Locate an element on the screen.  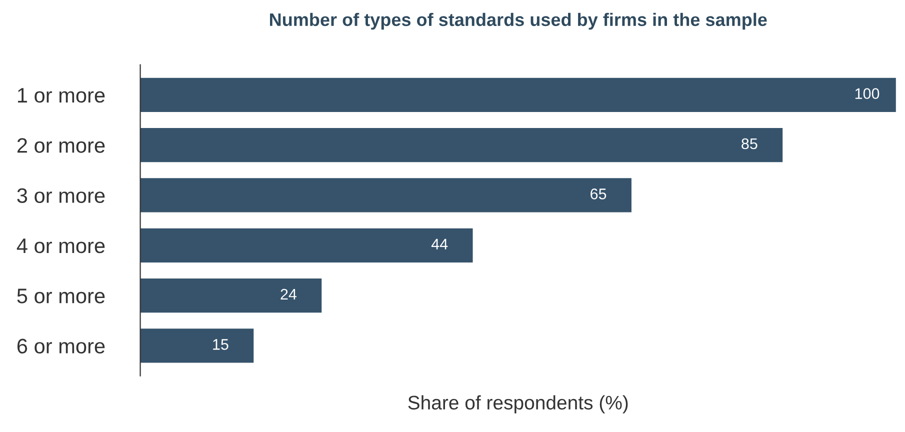
y-tick-label: 4 or more is located at coordinates (60, 246).